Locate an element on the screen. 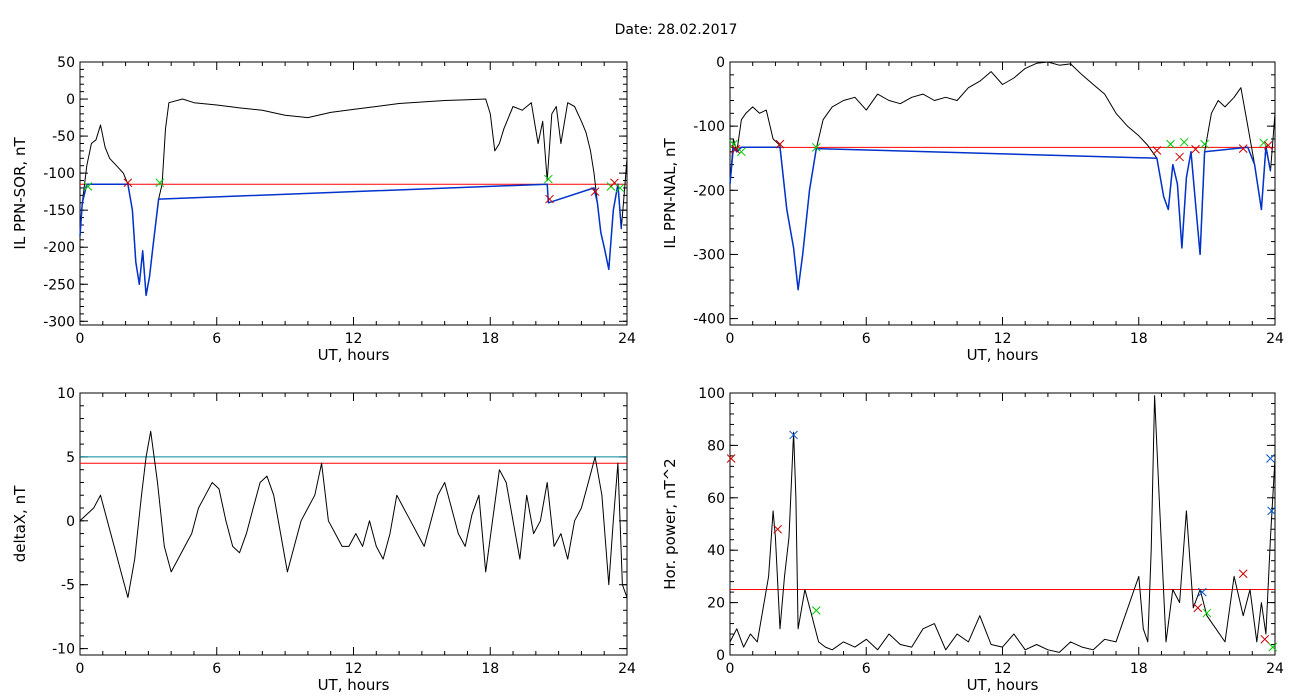 This screenshot has height=700, width=1300. y-tick-label: 80 is located at coordinates (716, 446).